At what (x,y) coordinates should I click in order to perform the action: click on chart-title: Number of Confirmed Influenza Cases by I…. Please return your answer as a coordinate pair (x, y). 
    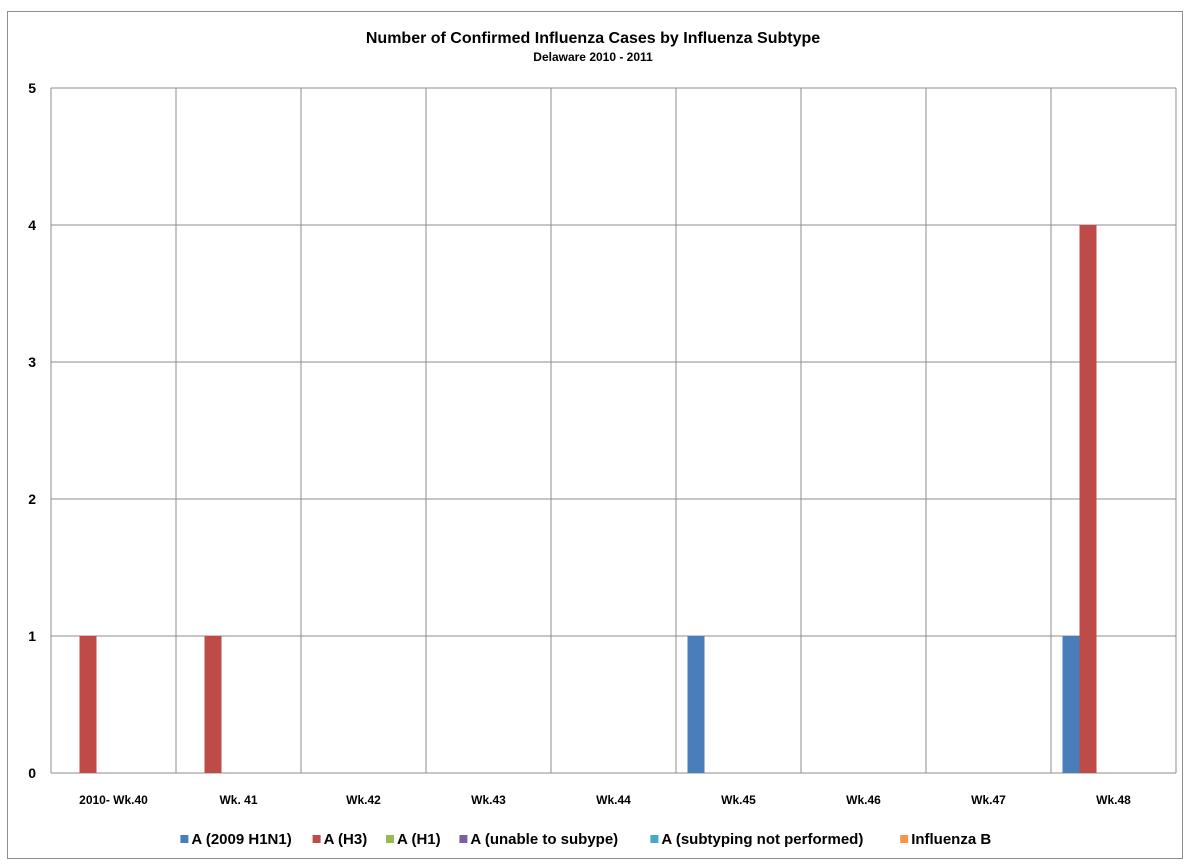
    Looking at the image, I should click on (593, 38).